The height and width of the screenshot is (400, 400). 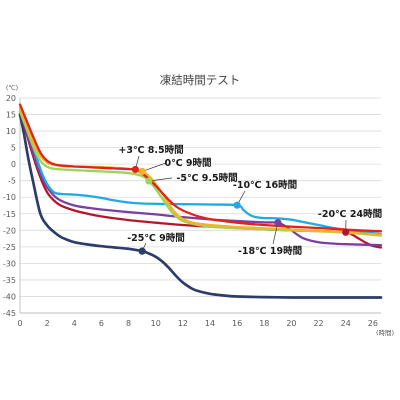 I want to click on x-tick-label: 24, so click(x=346, y=323).